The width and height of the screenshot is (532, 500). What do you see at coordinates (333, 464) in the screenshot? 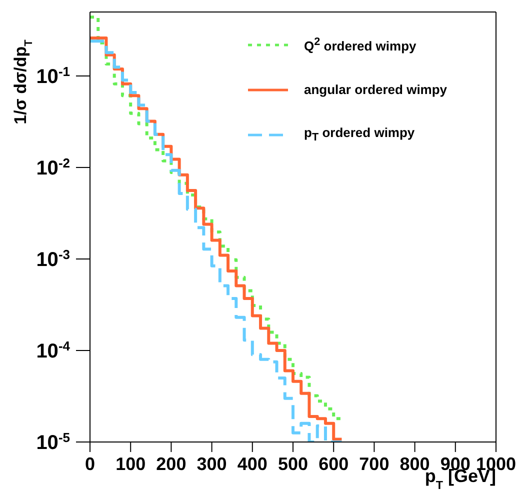
I see `x-tick-label: 600` at bounding box center [333, 464].